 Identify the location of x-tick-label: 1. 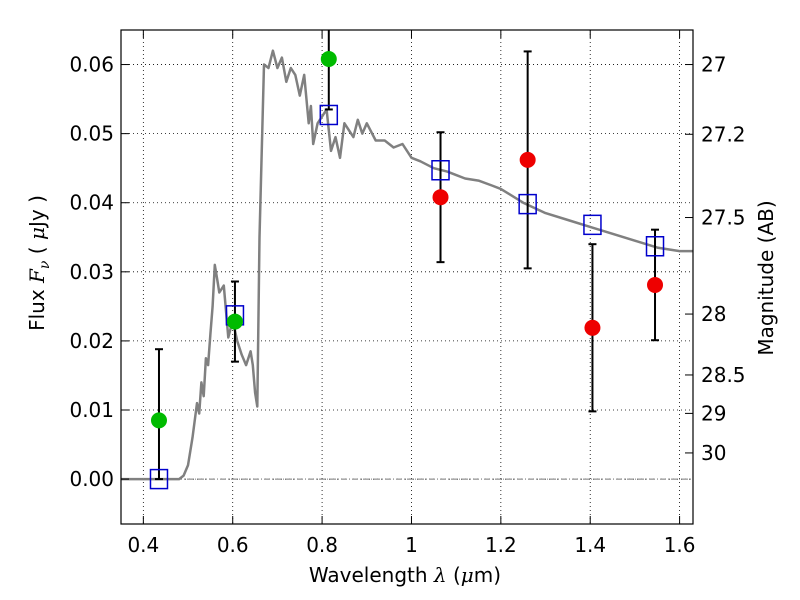
(411, 545).